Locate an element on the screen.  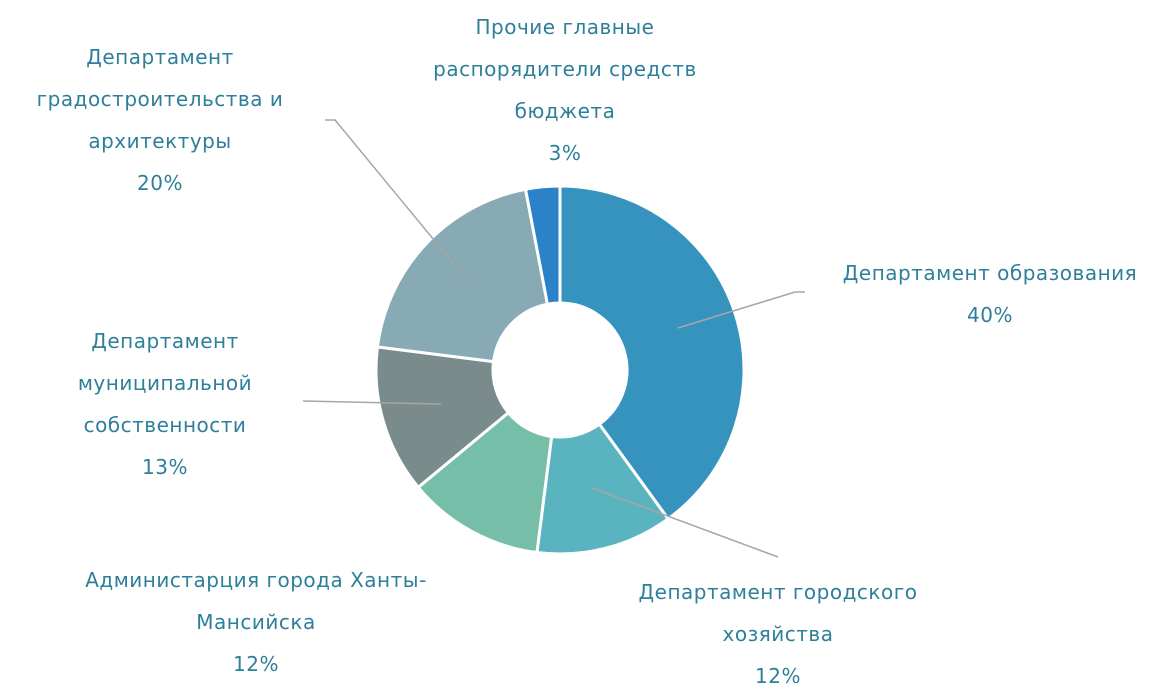
category-name: Департамент образования is located at coordinates (990, 273).